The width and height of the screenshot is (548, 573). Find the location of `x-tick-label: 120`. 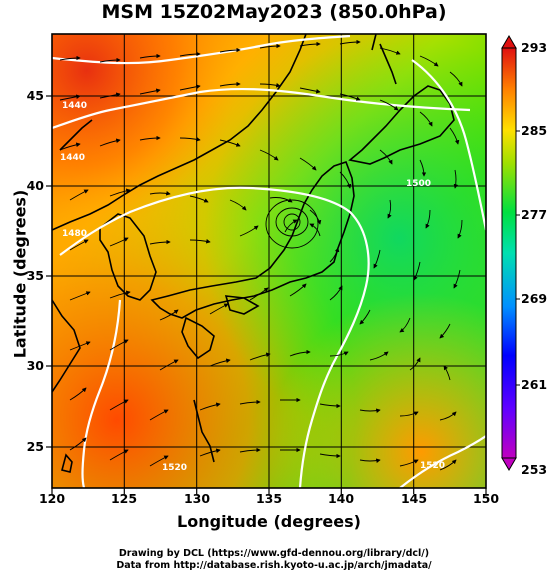

x-tick-label: 120 is located at coordinates (52, 498).